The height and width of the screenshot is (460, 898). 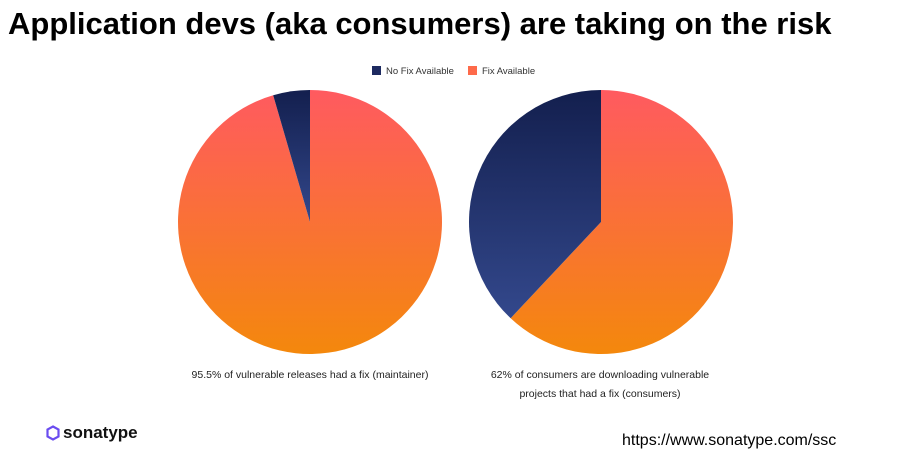 I want to click on caption-line-2: projects that had a fix (consumers), so click(x=600, y=394).